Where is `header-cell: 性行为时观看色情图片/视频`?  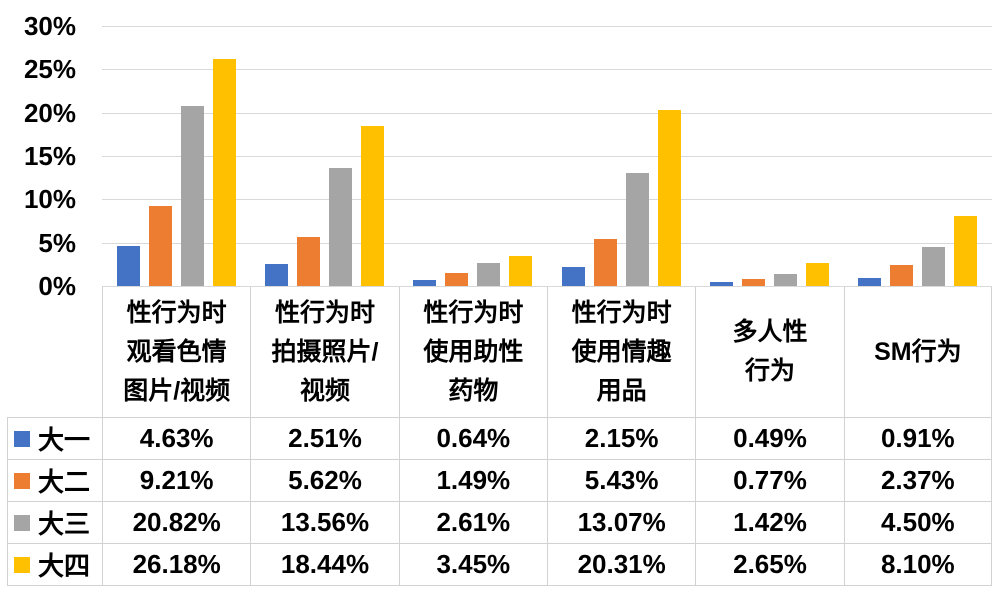 header-cell: 性行为时观看色情图片/视频 is located at coordinates (176, 352).